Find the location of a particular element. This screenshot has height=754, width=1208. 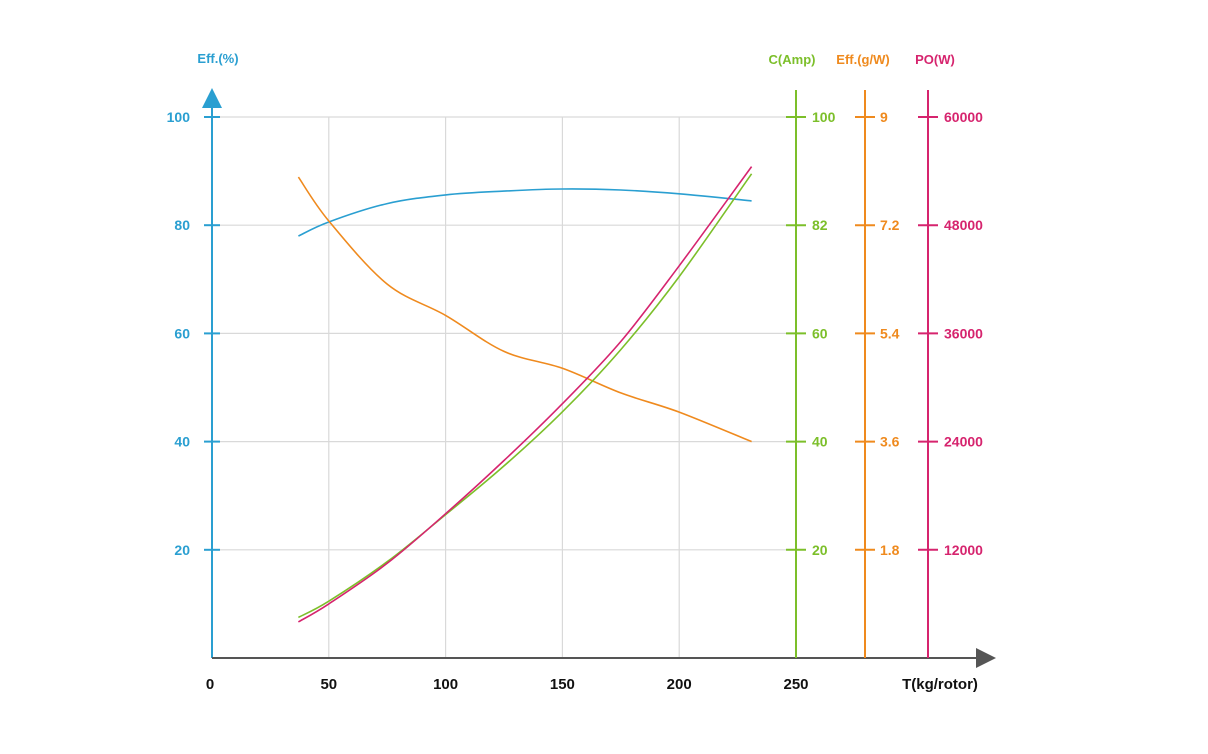

eff_gw-tick-label: 7.2 is located at coordinates (890, 225).